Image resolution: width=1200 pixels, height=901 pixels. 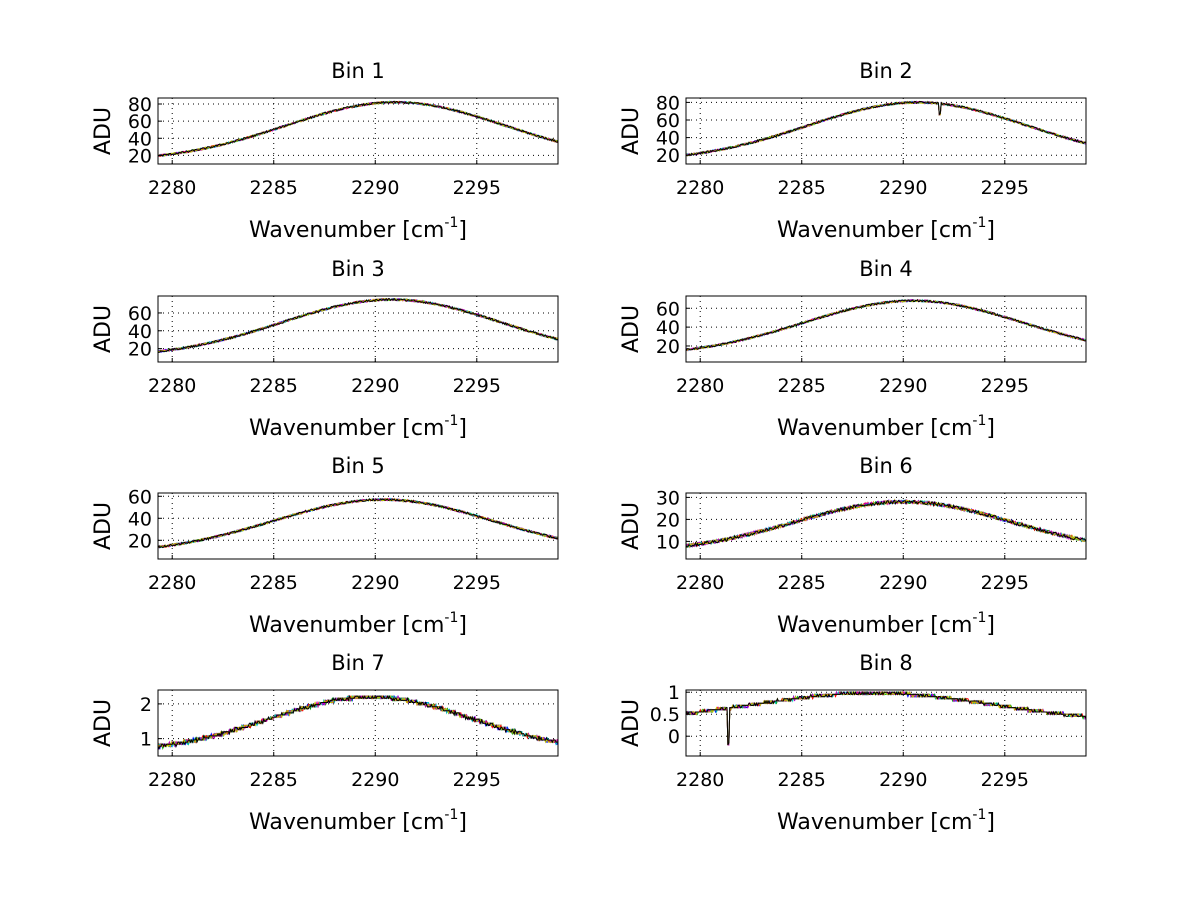 I want to click on subplot-title: Bin 7, so click(x=358, y=663).